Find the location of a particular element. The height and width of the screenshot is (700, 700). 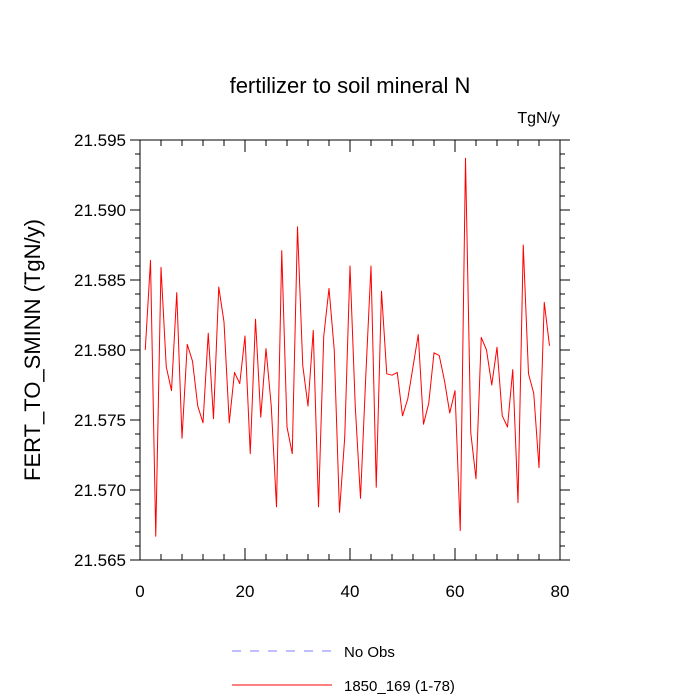

y-tick-label: 21.595 is located at coordinates (100, 140).